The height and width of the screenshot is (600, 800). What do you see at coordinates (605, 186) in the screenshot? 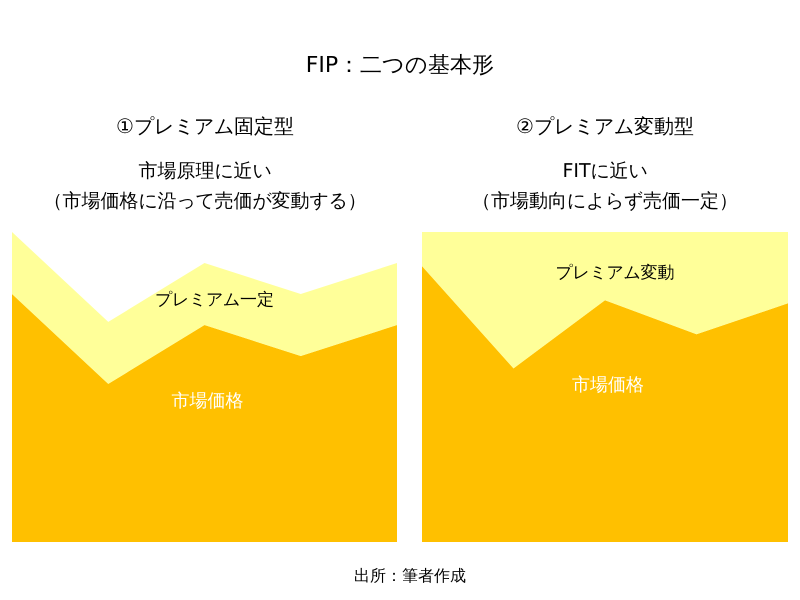
I see `chart-subtitle: FITに近い（市場動向によらず売価一定）` at bounding box center [605, 186].